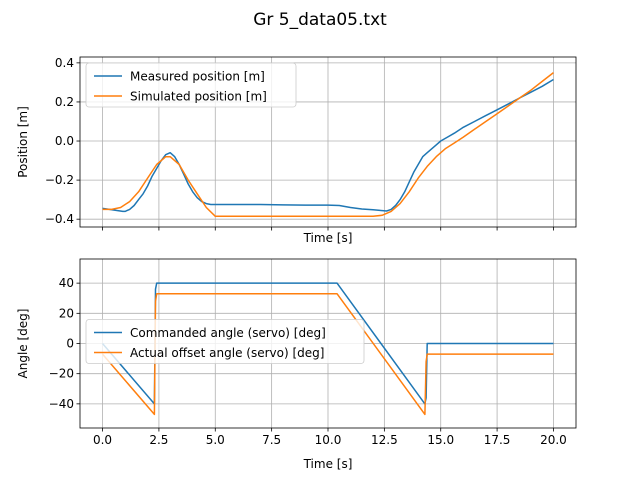  Describe the element at coordinates (64, 102) in the screenshot. I see `y-tick-label: 0.2` at that location.